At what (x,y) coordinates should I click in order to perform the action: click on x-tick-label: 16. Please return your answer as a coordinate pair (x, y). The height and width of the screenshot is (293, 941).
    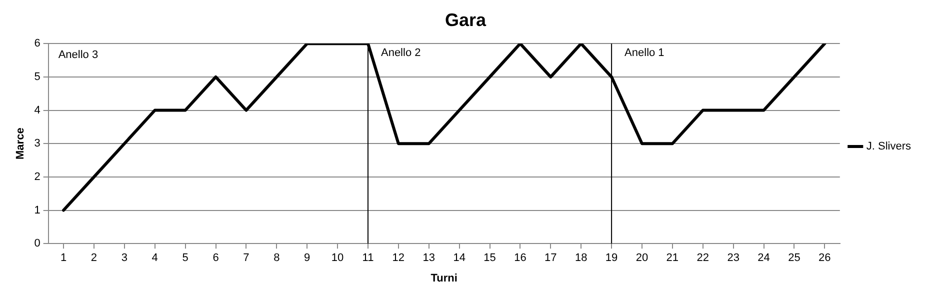
    Looking at the image, I should click on (520, 258).